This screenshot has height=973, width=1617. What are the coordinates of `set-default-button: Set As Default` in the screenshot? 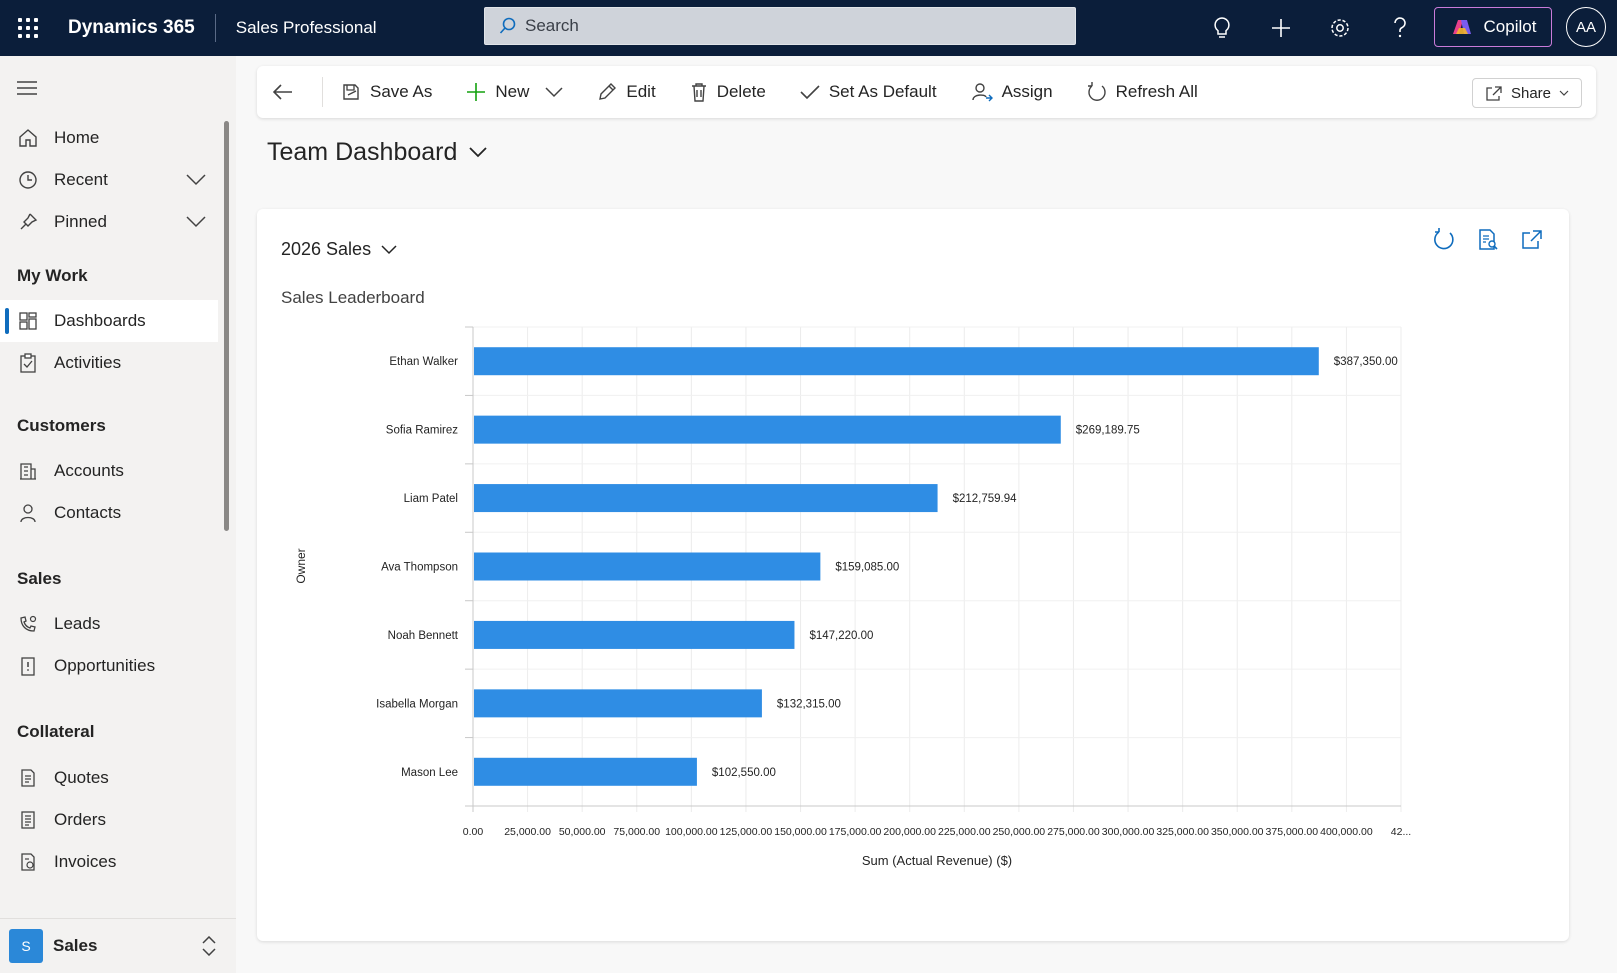 It's located at (868, 92).